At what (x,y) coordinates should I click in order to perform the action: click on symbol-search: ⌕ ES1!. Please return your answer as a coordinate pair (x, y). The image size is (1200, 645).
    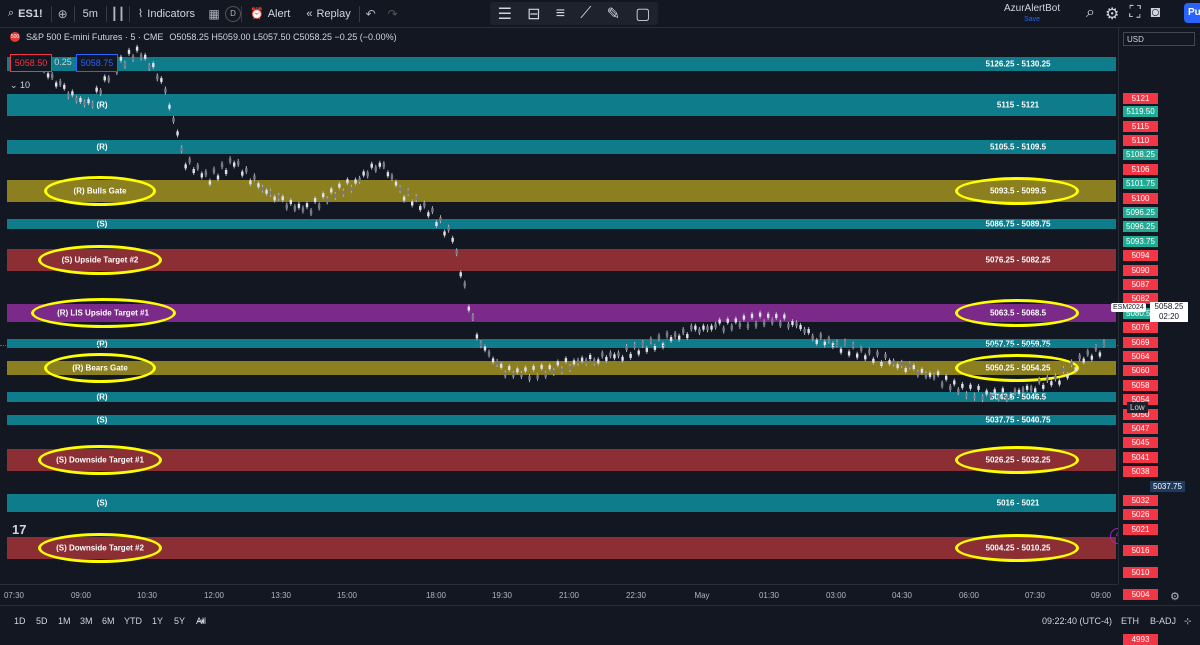
    Looking at the image, I should click on (25, 13).